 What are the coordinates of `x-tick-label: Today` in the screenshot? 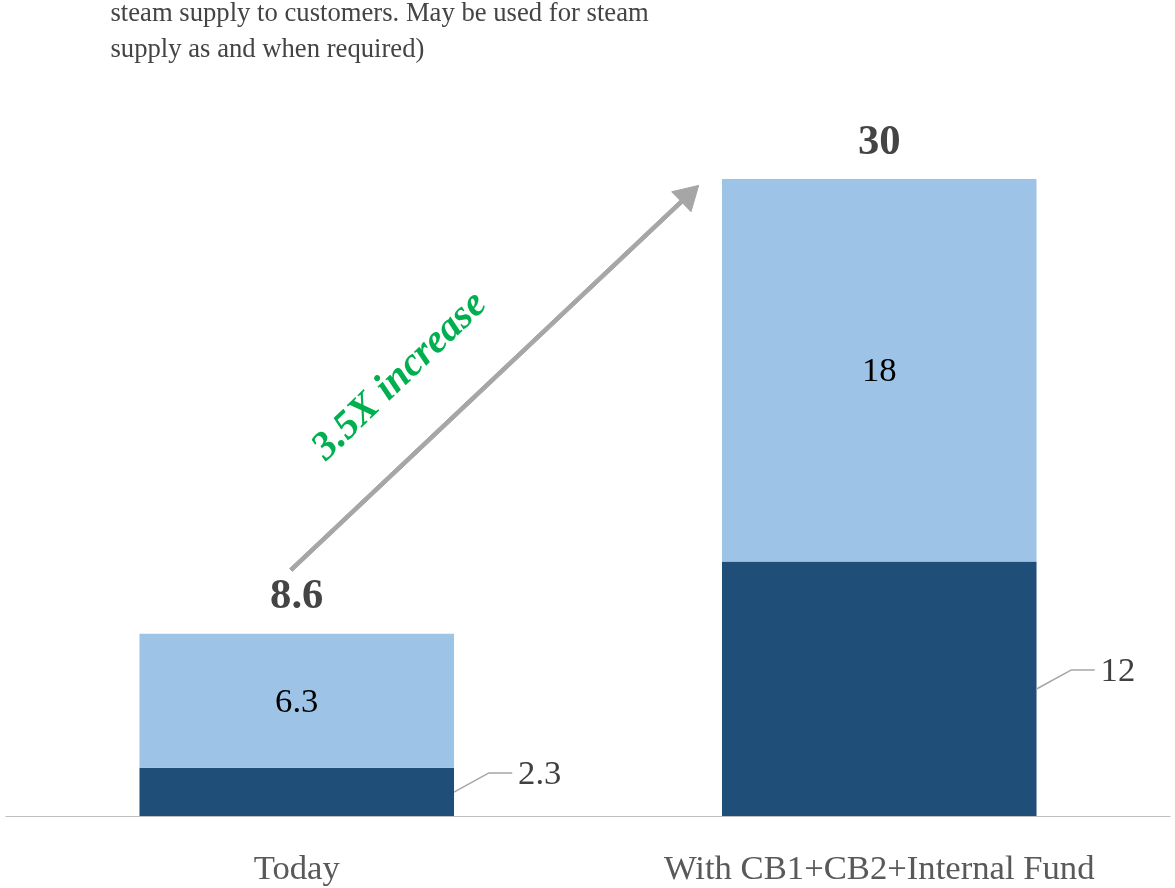 It's located at (297, 866).